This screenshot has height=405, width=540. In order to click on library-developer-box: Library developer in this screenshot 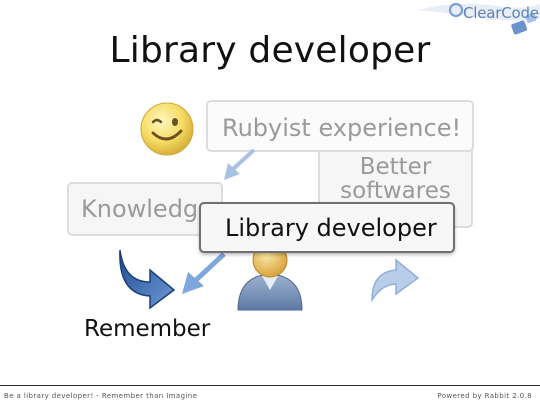, I will do `click(327, 227)`.